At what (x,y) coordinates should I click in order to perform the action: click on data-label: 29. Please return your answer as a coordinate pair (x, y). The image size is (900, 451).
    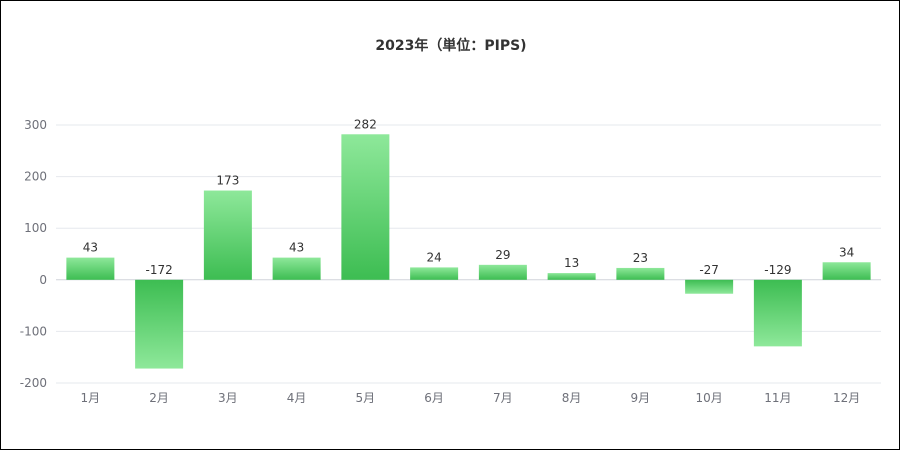
    Looking at the image, I should click on (502, 255).